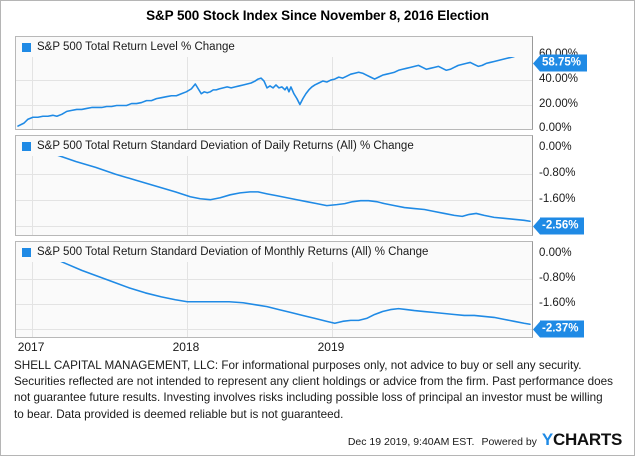  What do you see at coordinates (564, 63) in the screenshot?
I see `badge-value-panel-1: 58.75%` at bounding box center [564, 63].